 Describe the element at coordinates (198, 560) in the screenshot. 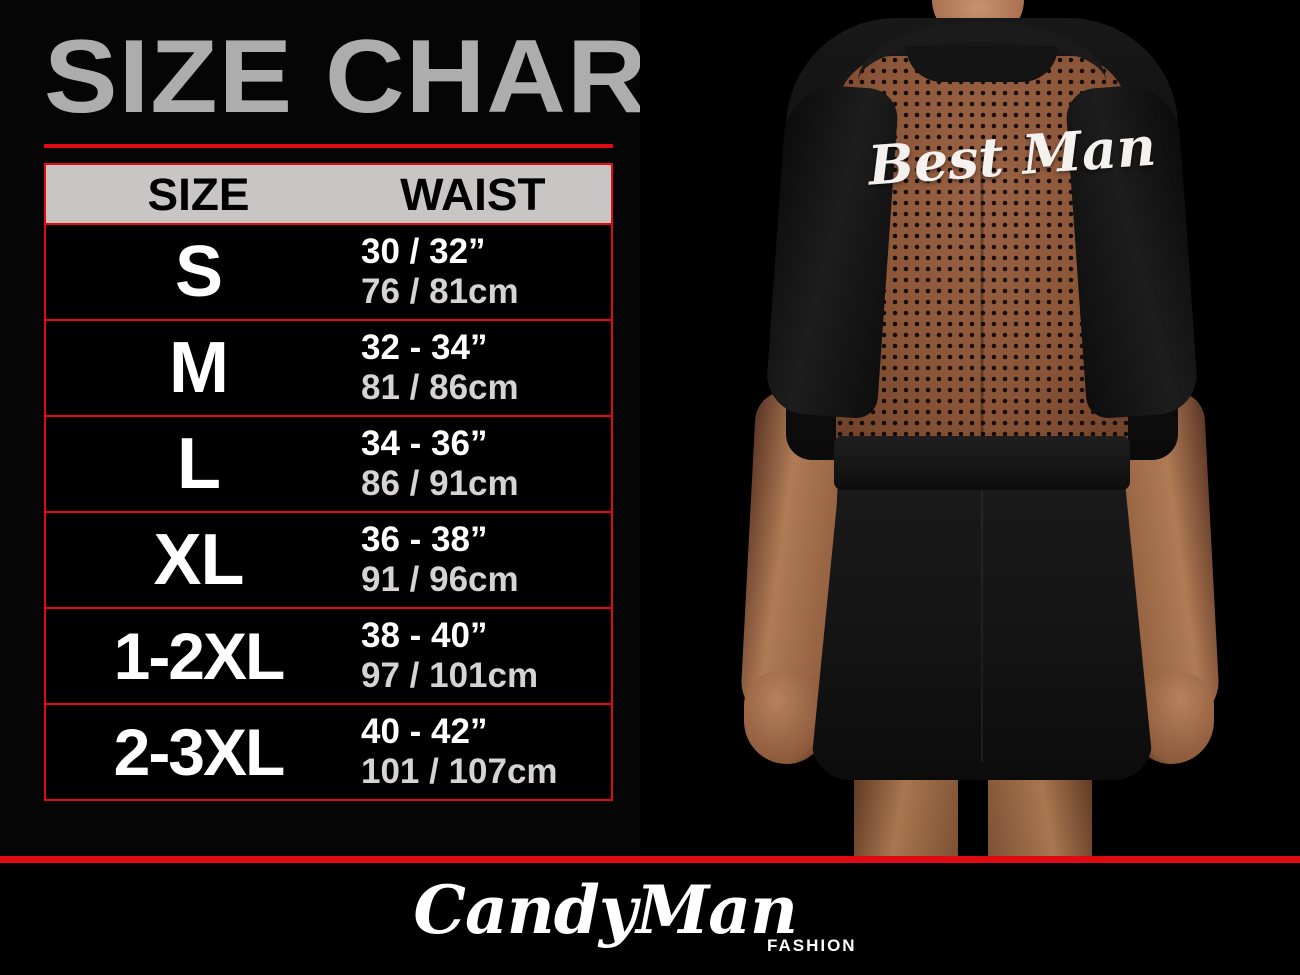

I see `cell-size: XL` at that location.